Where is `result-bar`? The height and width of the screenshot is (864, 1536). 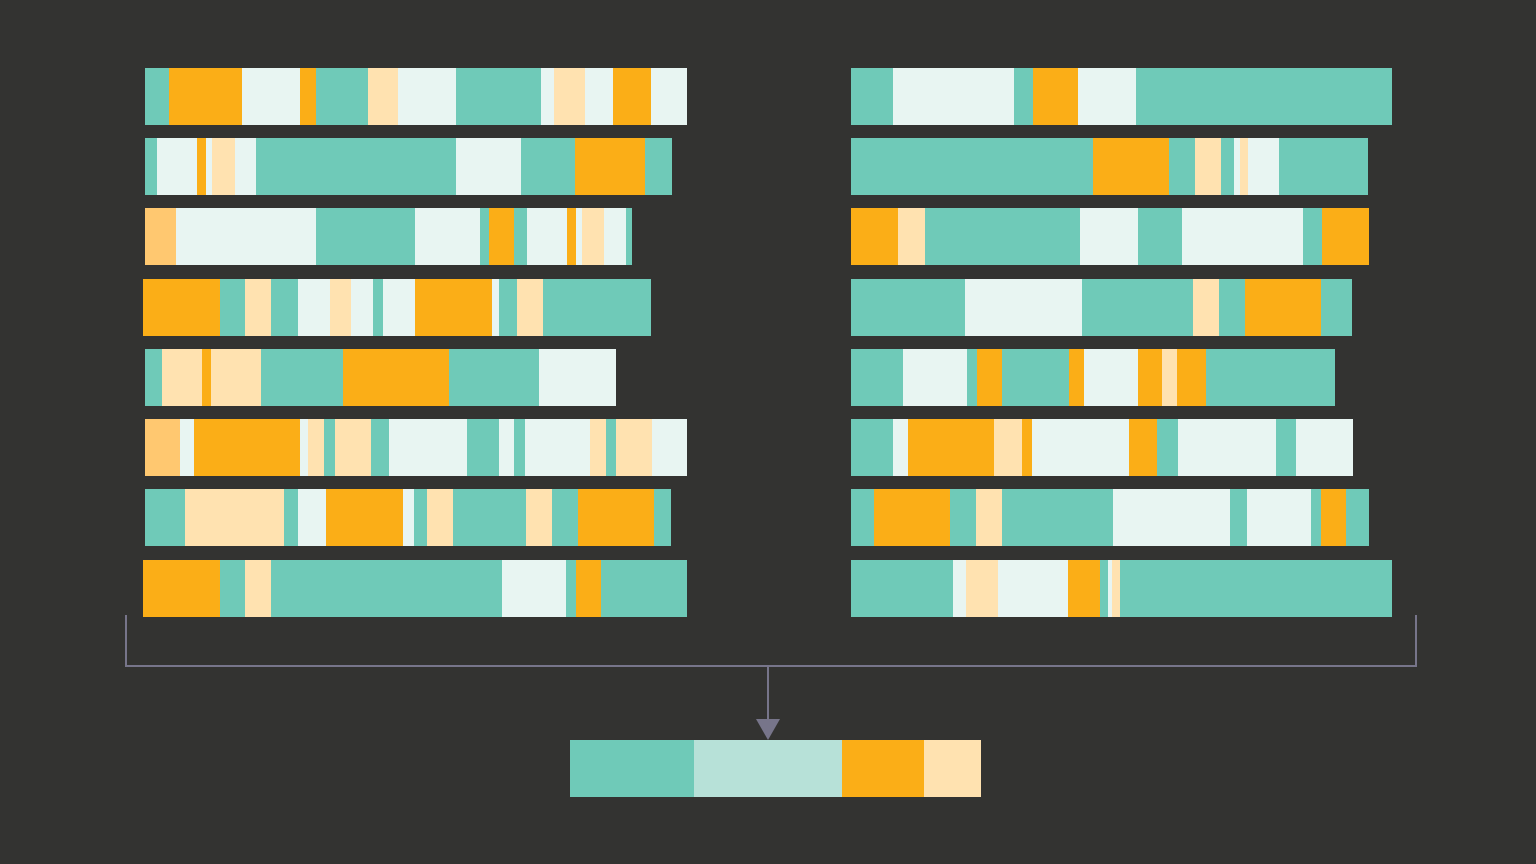
result-bar is located at coordinates (775, 768).